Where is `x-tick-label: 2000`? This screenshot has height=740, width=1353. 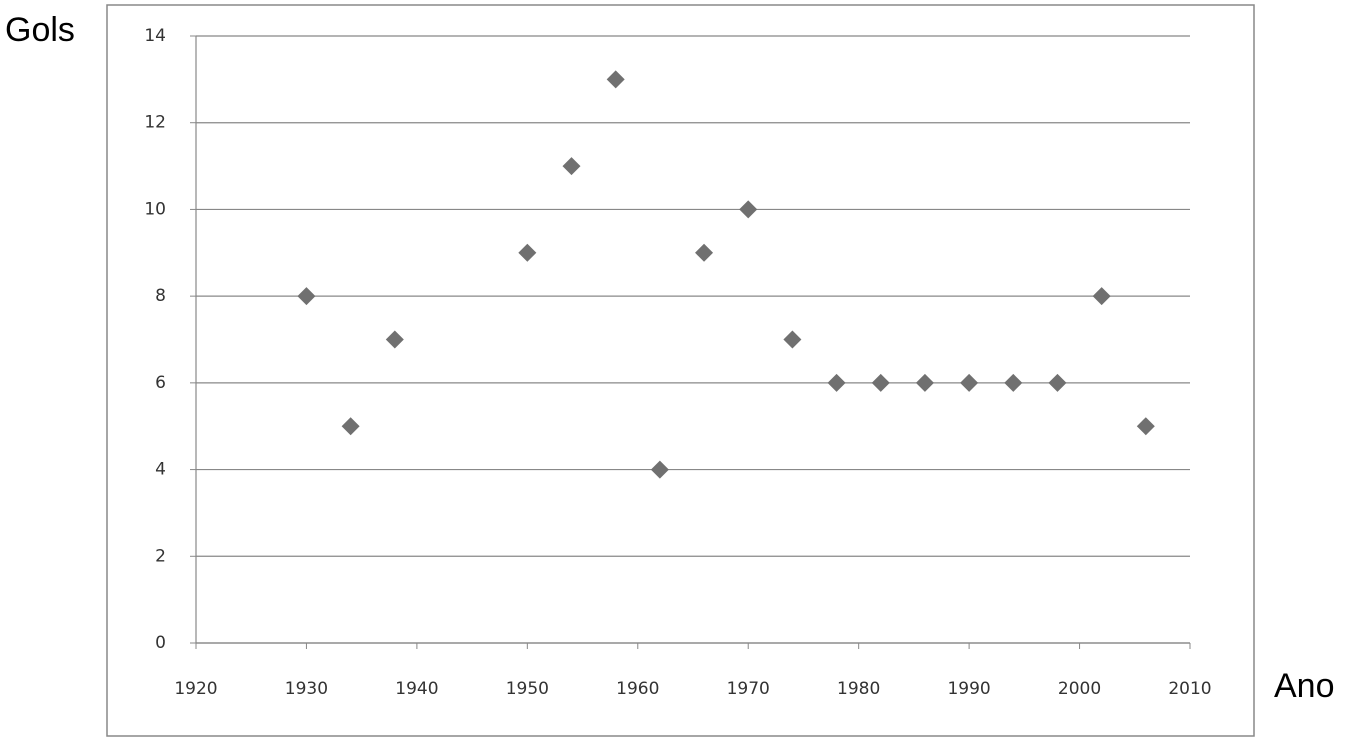 x-tick-label: 2000 is located at coordinates (1079, 689).